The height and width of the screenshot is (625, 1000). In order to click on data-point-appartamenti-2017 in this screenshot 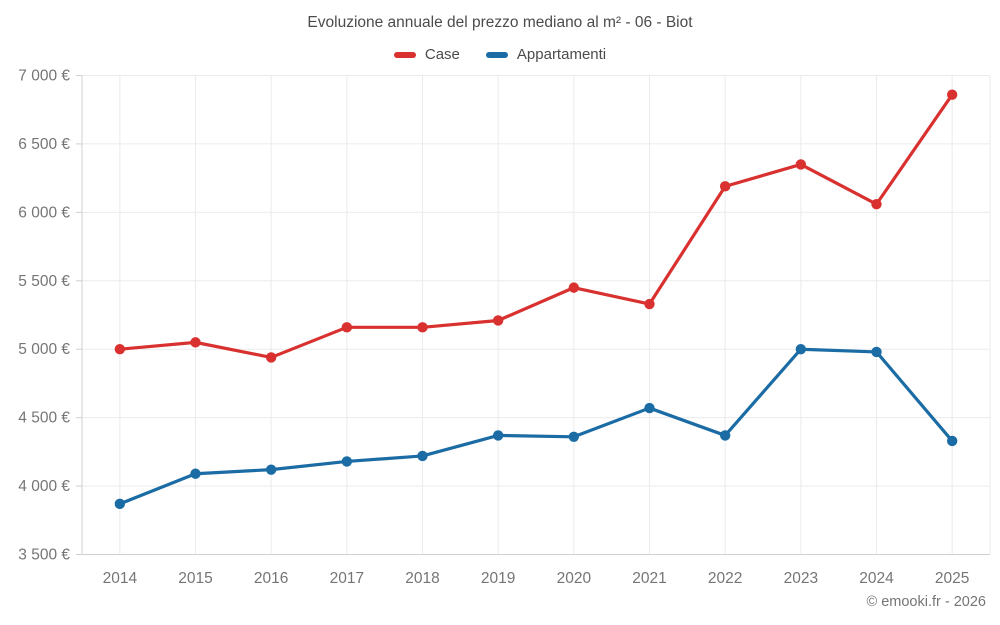, I will do `click(347, 461)`.